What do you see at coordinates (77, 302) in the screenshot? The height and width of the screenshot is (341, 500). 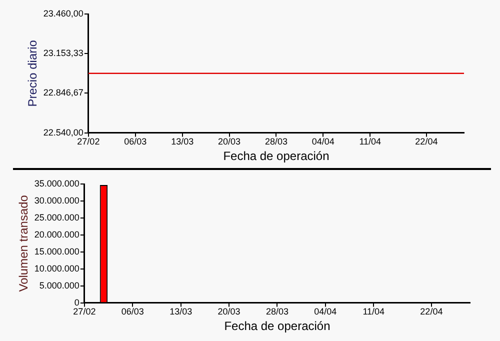 I see `y-tick-label: 0` at bounding box center [77, 302].